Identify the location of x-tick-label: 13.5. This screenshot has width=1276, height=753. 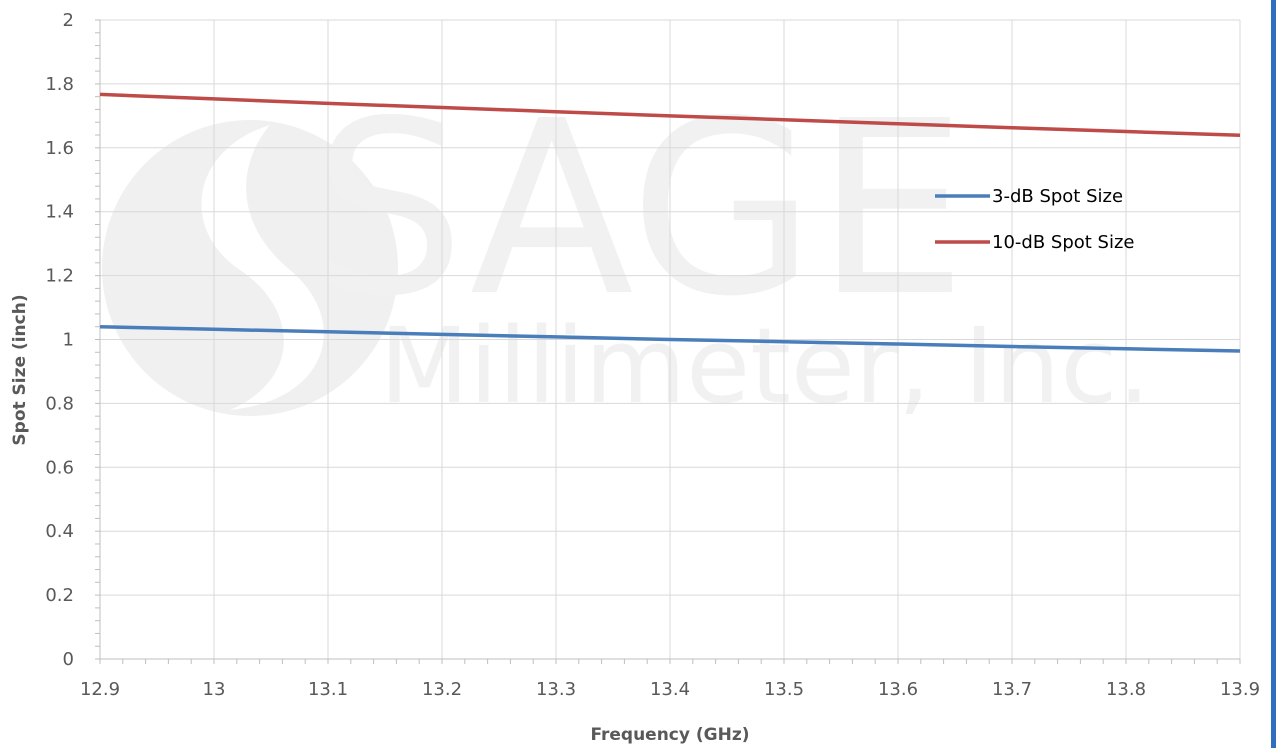
(784, 689).